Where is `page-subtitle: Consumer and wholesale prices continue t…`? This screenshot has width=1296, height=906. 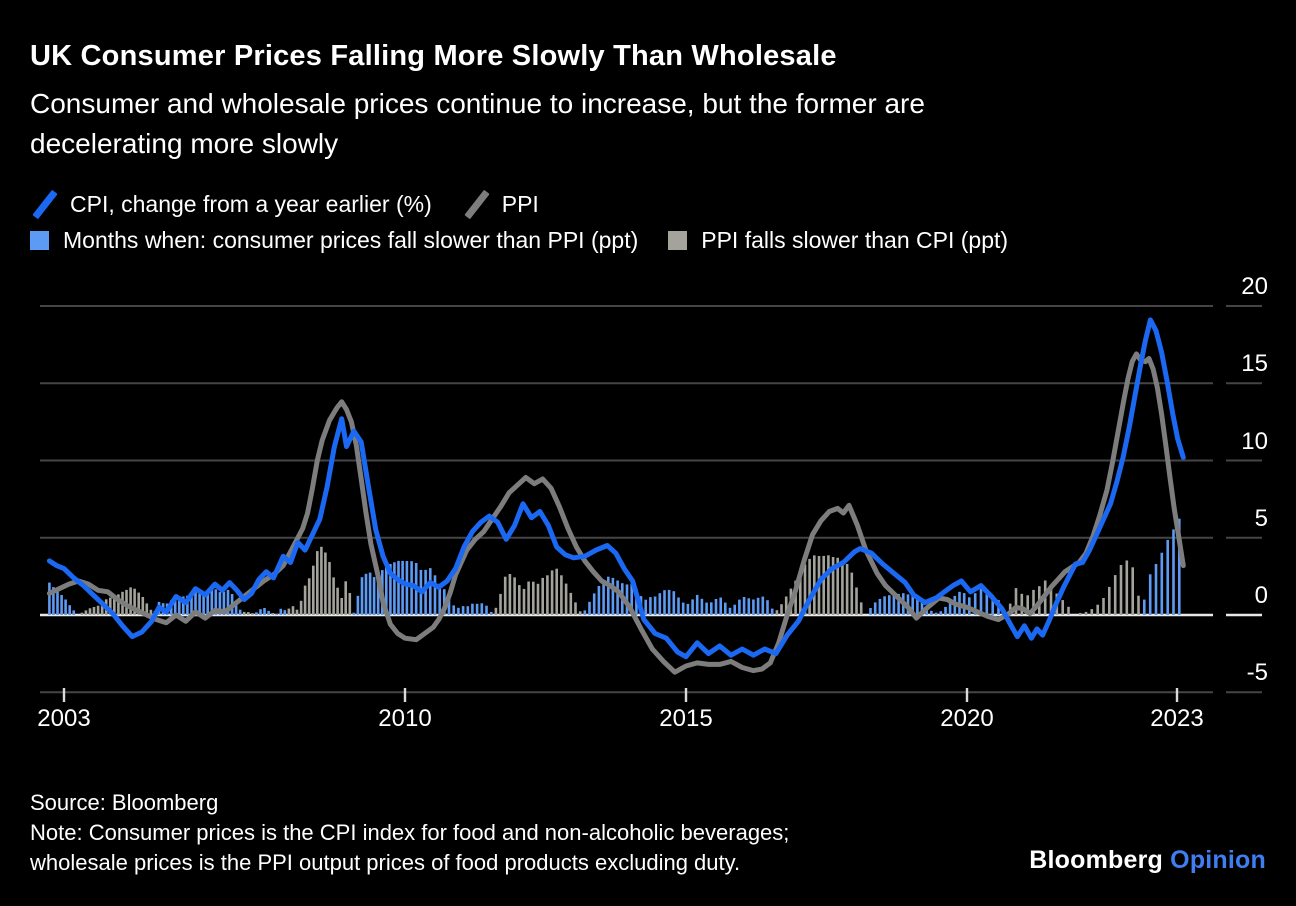 page-subtitle: Consumer and wholesale prices continue t… is located at coordinates (477, 124).